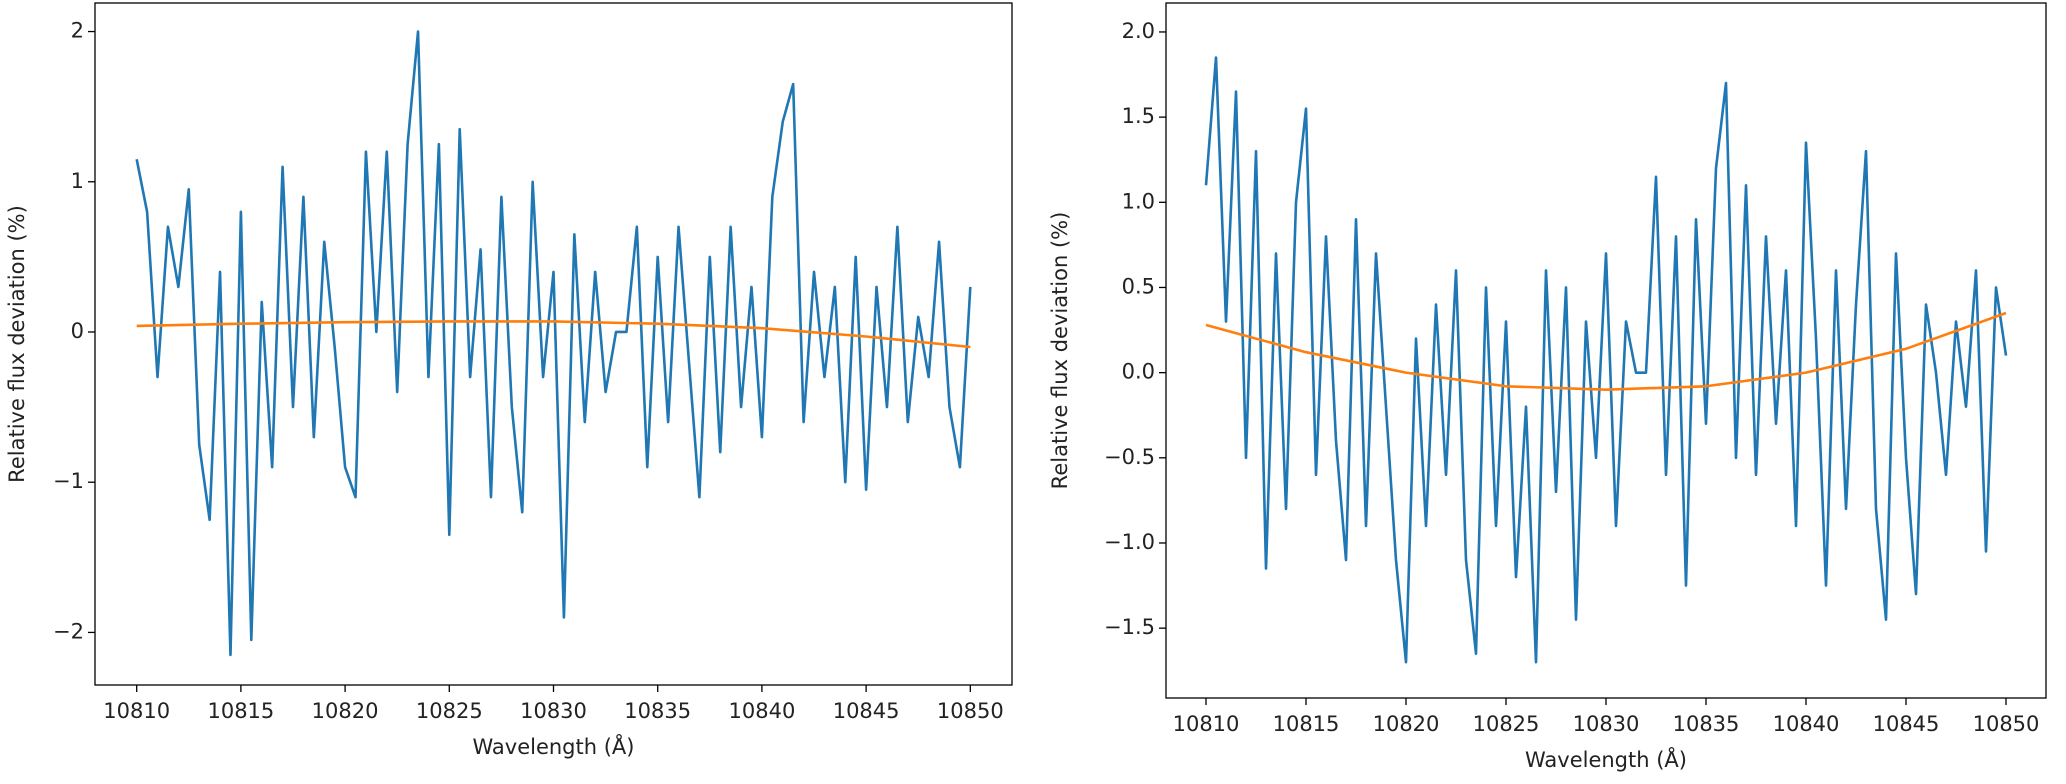 The width and height of the screenshot is (2066, 784). Describe the element at coordinates (1138, 116) in the screenshot. I see `y-tick-label: 1.5` at that location.